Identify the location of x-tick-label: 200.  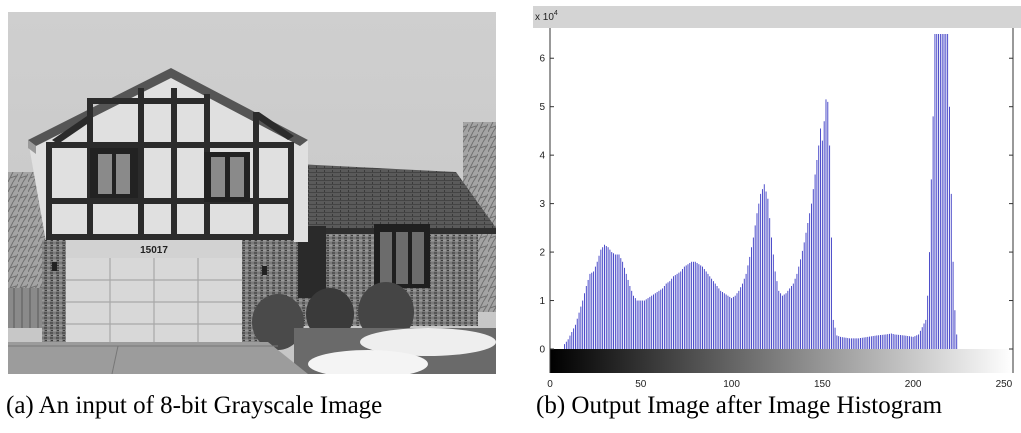
(913, 384).